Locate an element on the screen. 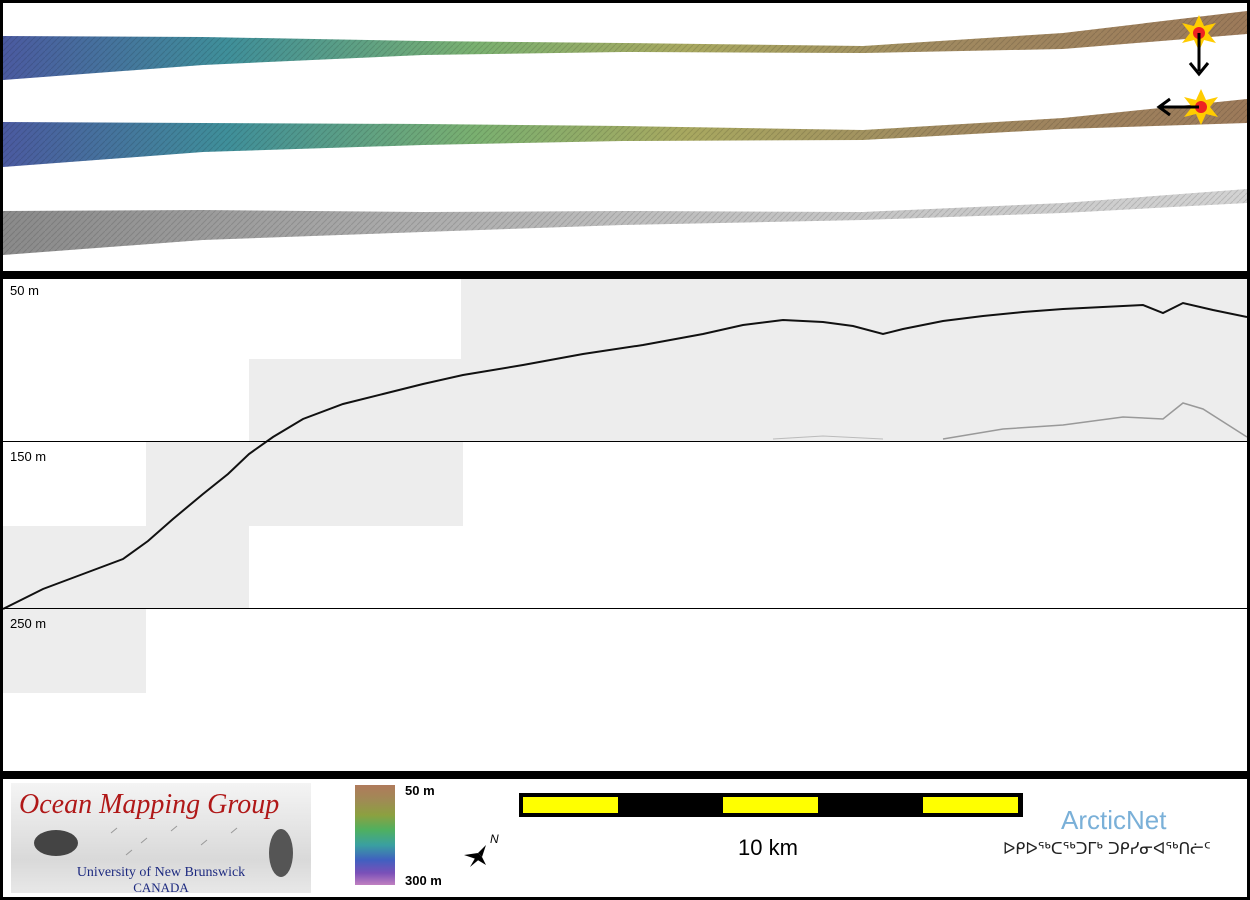 The image size is (1250, 900). scale-bar is located at coordinates (771, 805).